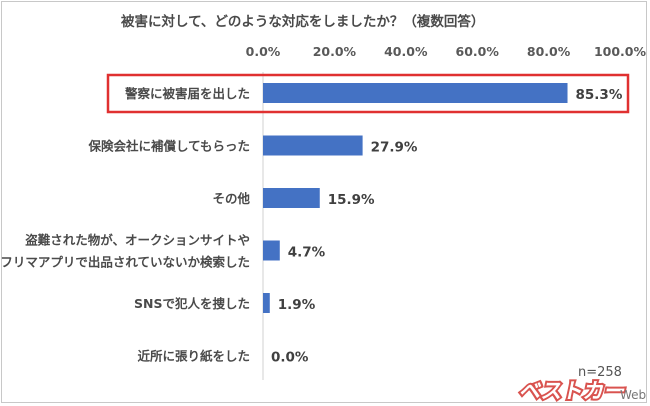 This screenshot has width=650, height=406. What do you see at coordinates (137, 240) in the screenshot?
I see `category-label: 盗難された物が、オークションサイトや` at bounding box center [137, 240].